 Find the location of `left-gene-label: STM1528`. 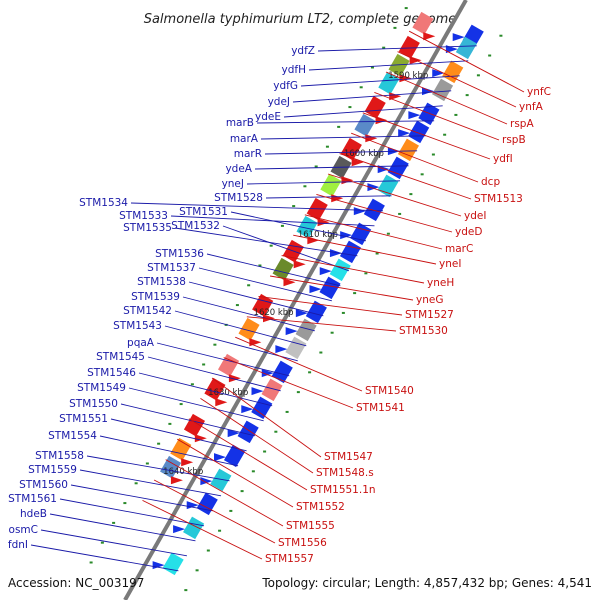

left-gene-label: STM1528 is located at coordinates (238, 198).